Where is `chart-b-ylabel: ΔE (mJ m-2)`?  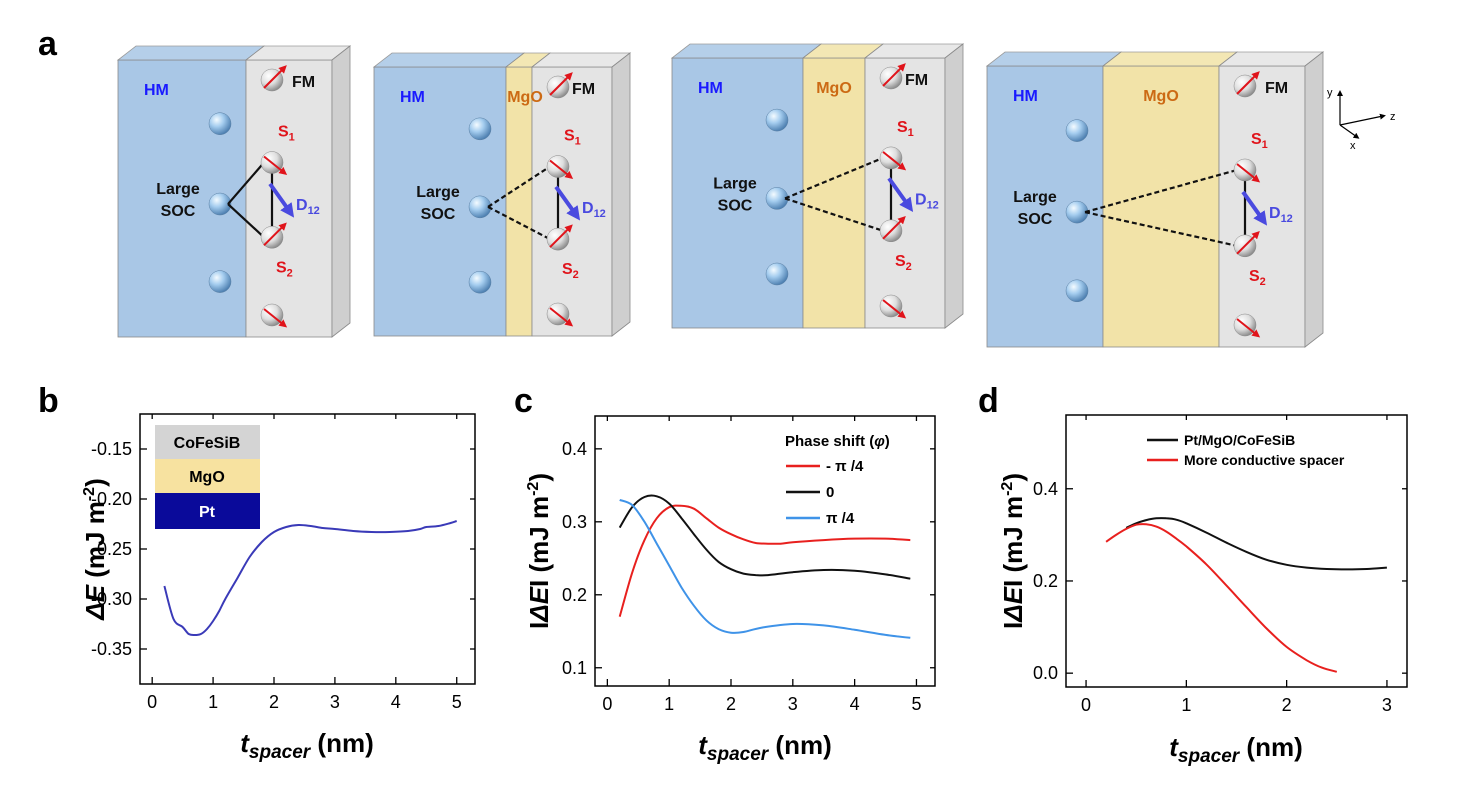
chart-b-ylabel: ΔE (mJ m-2) is located at coordinates (95, 549).